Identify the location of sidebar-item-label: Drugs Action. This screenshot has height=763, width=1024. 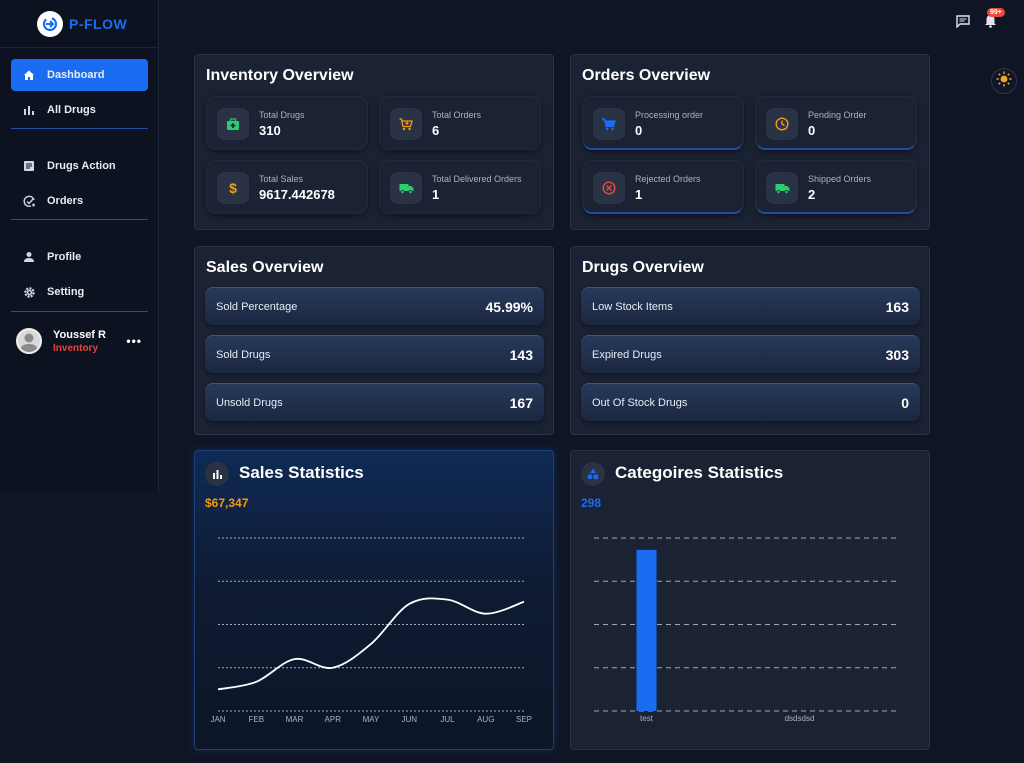
(81, 166).